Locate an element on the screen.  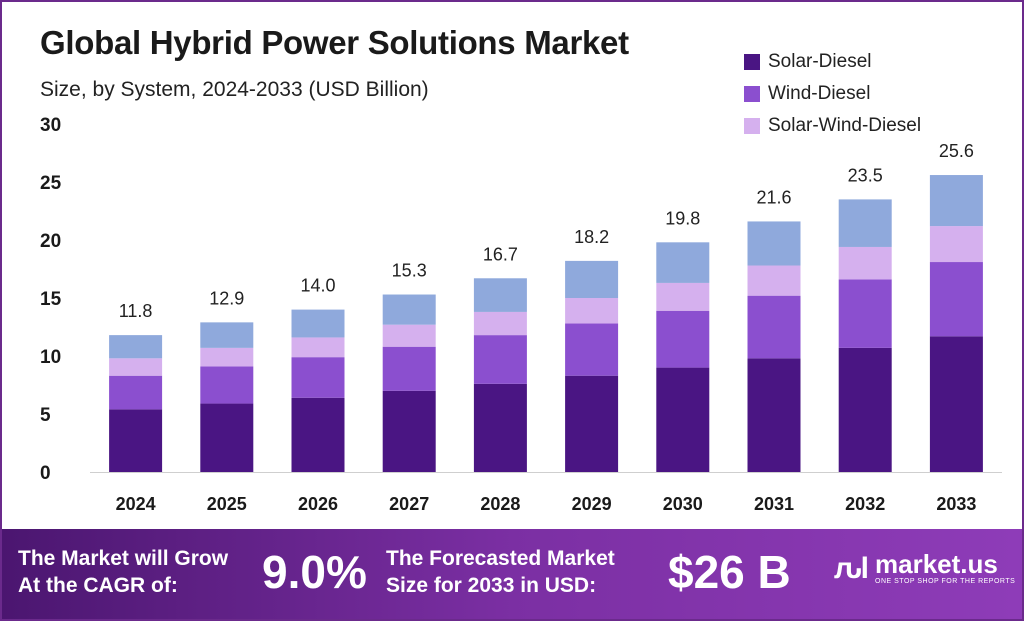
y-tick-label: 10 is located at coordinates (50, 357).